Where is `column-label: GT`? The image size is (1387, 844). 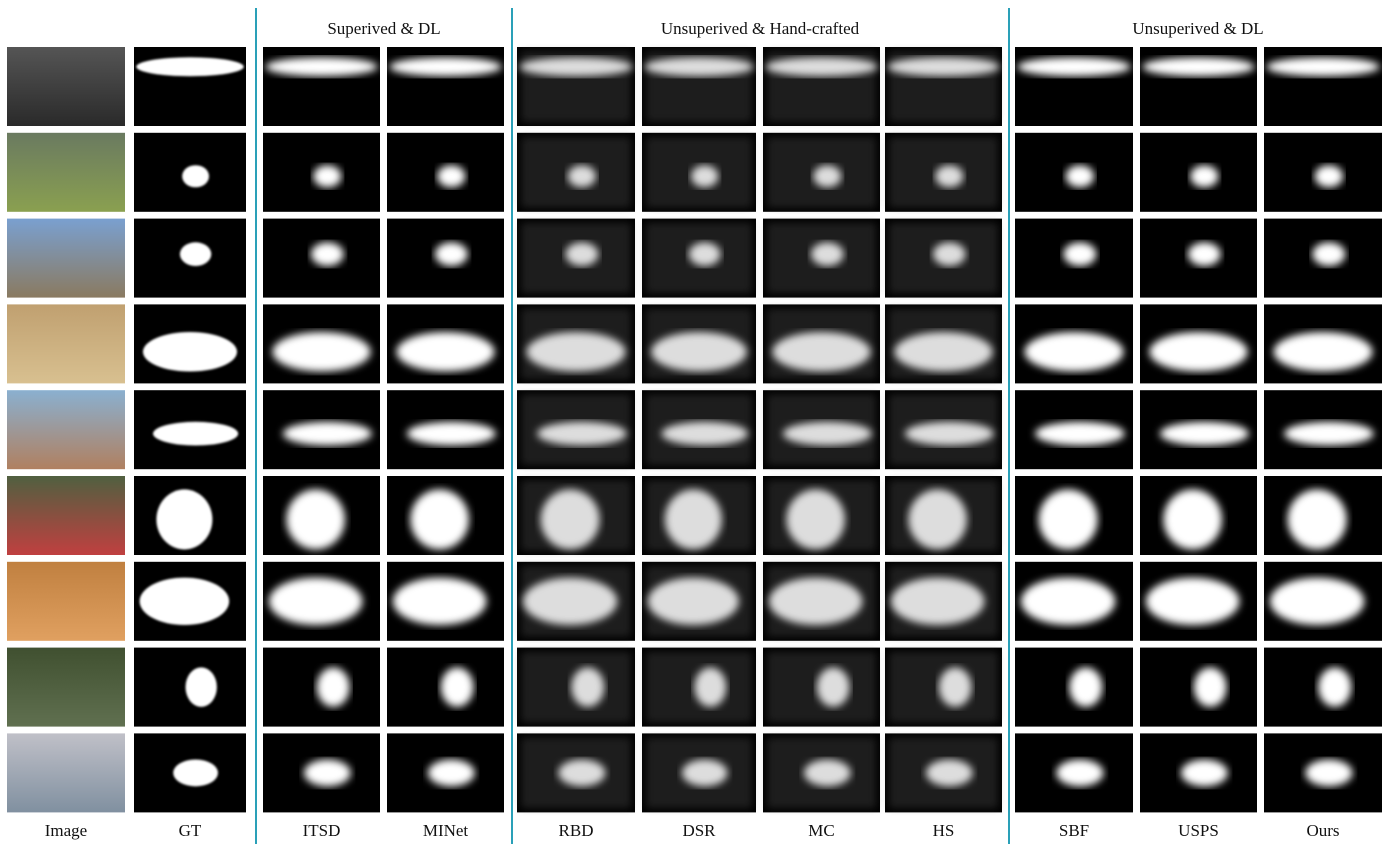
column-label: GT is located at coordinates (190, 830).